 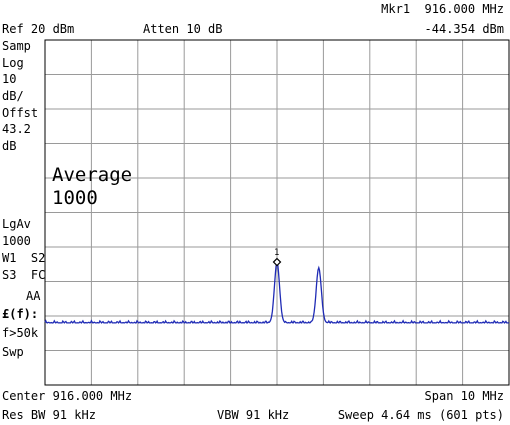 What do you see at coordinates (33, 296) in the screenshot?
I see `trace-status-3: AA` at bounding box center [33, 296].